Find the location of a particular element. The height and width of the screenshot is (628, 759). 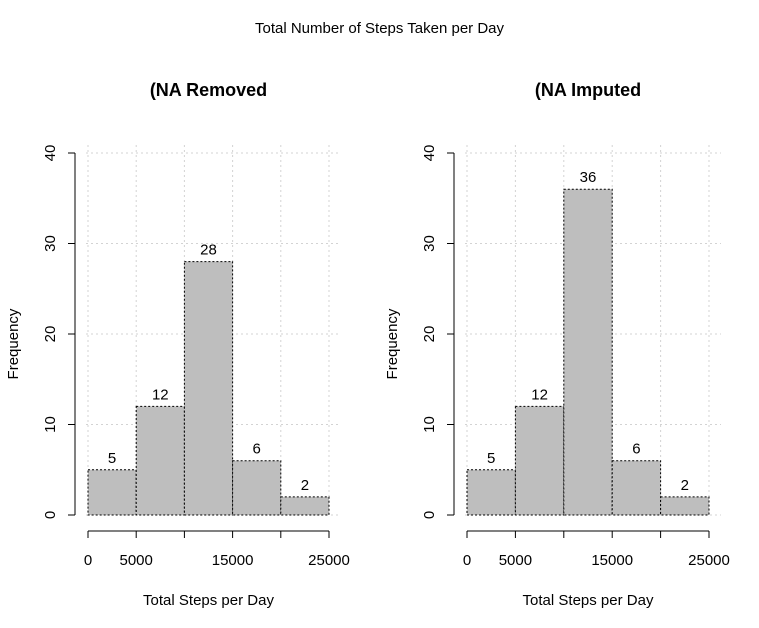

bar-value-label: 28 is located at coordinates (208, 250).